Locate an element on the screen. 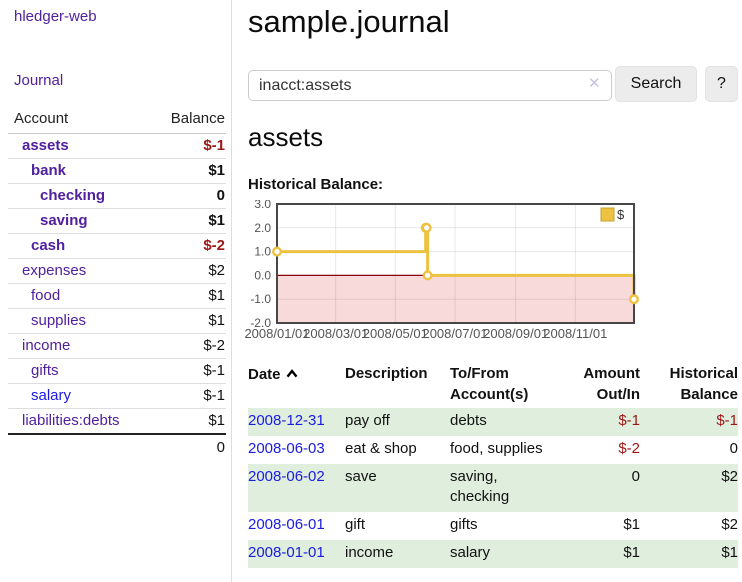  register-row: 2008-06-03 eat & shop food, supplies $-2 0 is located at coordinates (493, 450).